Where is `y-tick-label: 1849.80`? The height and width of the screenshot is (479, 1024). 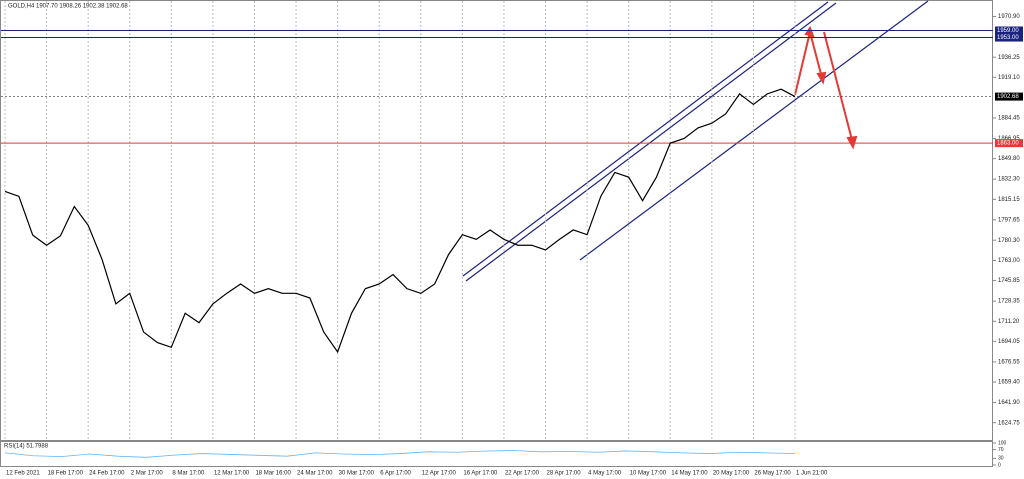 y-tick-label: 1849.80 is located at coordinates (1009, 159).